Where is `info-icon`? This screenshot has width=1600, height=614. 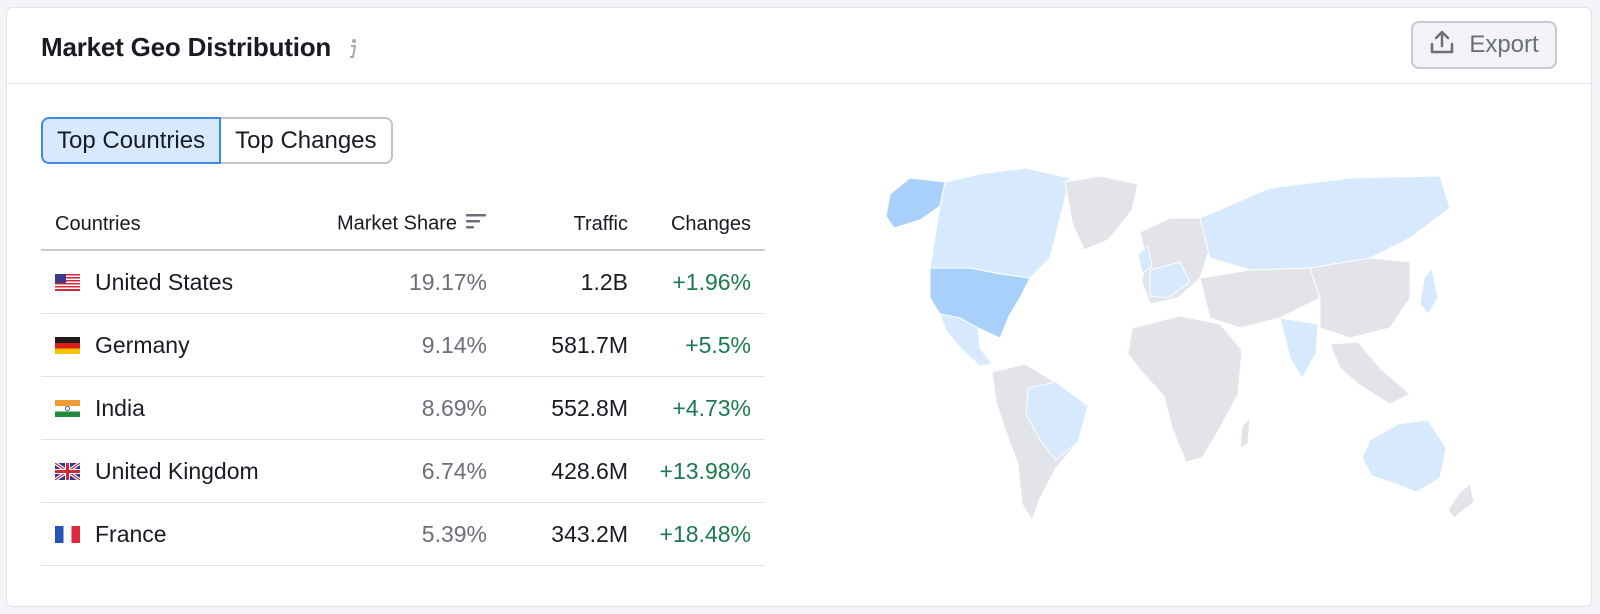
info-icon is located at coordinates (353, 48).